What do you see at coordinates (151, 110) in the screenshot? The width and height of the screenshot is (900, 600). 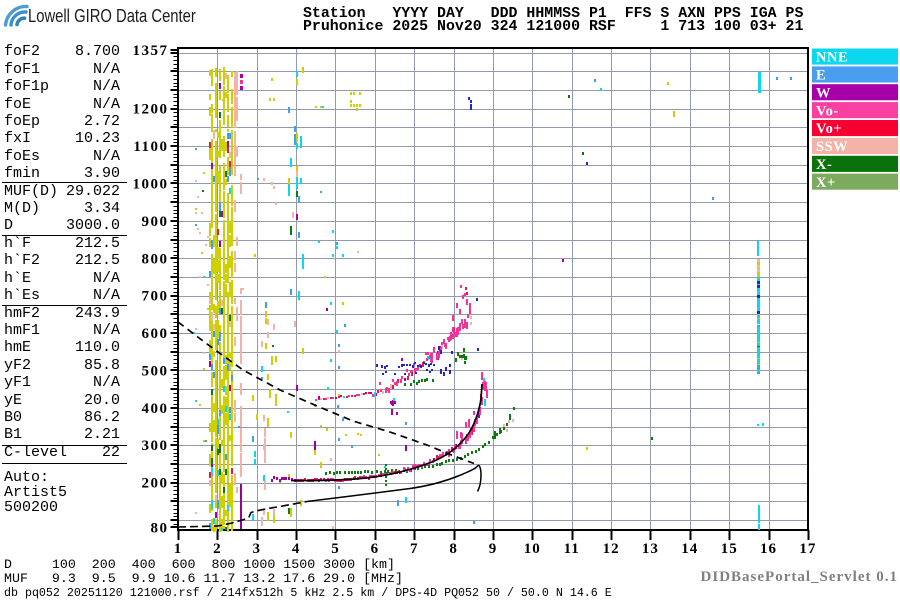 I see `svg-text: 1200` at bounding box center [151, 110].